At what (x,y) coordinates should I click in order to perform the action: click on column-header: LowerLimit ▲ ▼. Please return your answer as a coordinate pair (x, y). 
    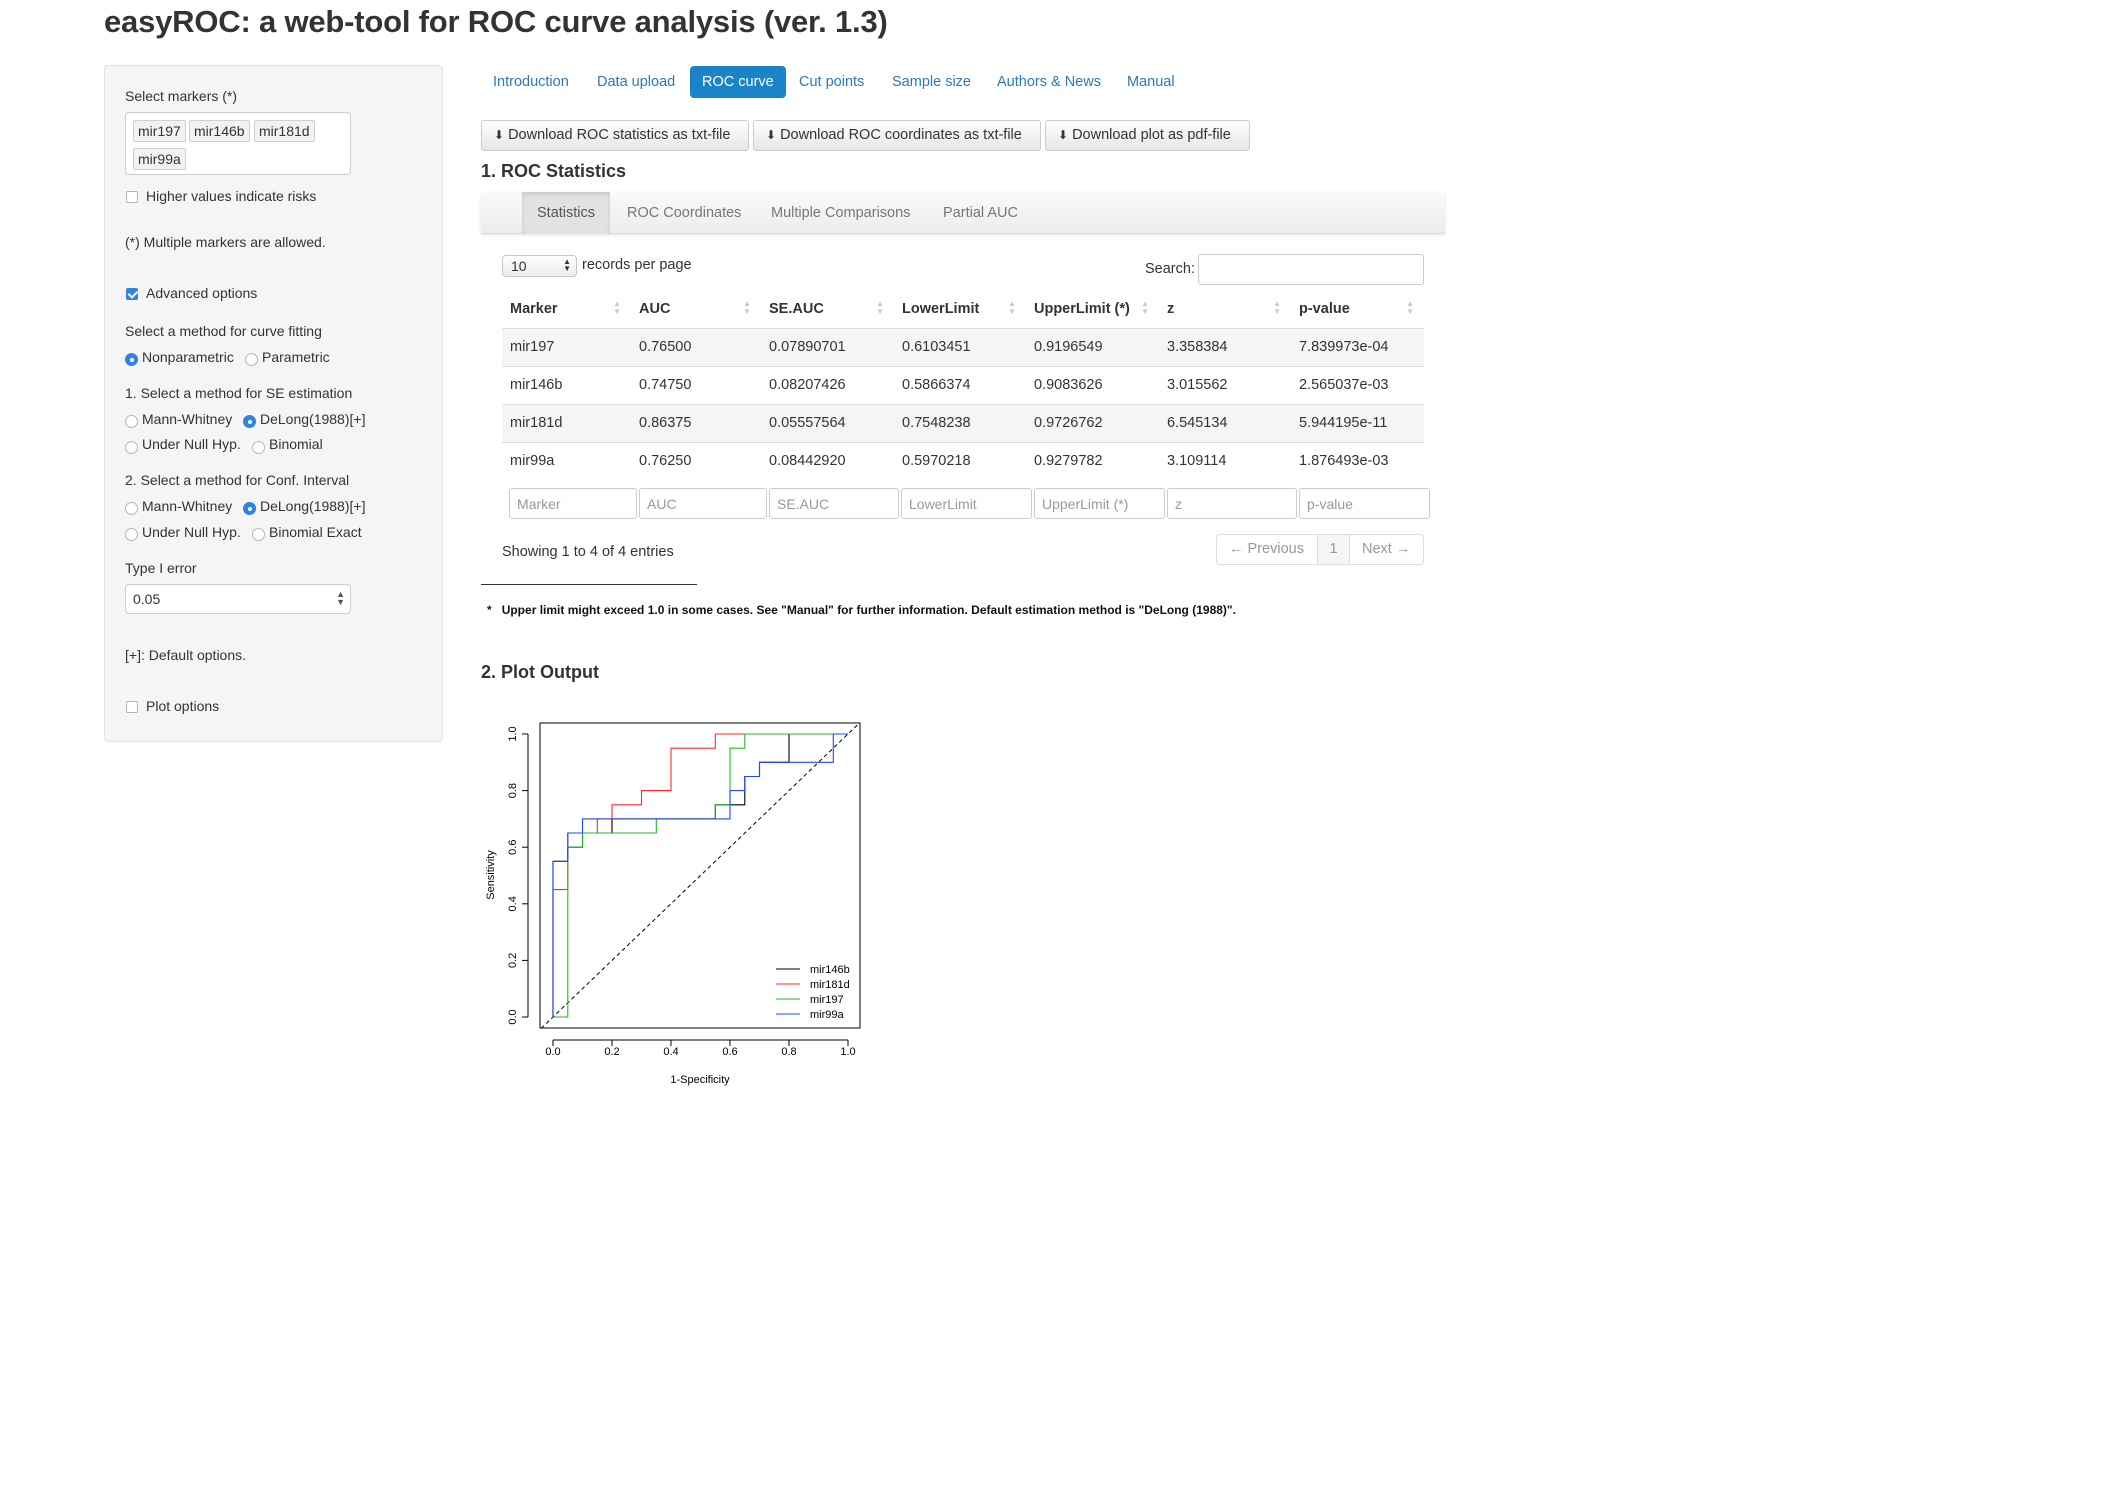
    Looking at the image, I should click on (960, 309).